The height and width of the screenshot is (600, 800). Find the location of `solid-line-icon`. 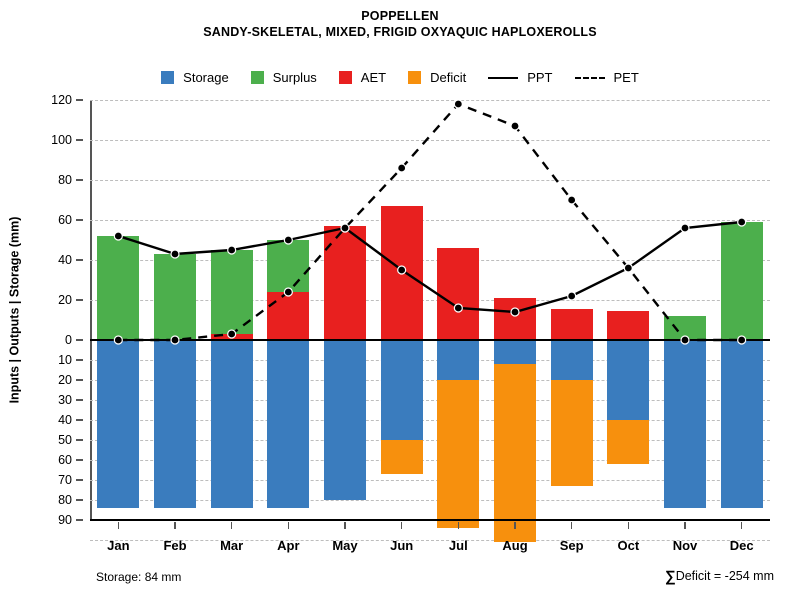

solid-line-icon is located at coordinates (503, 77).